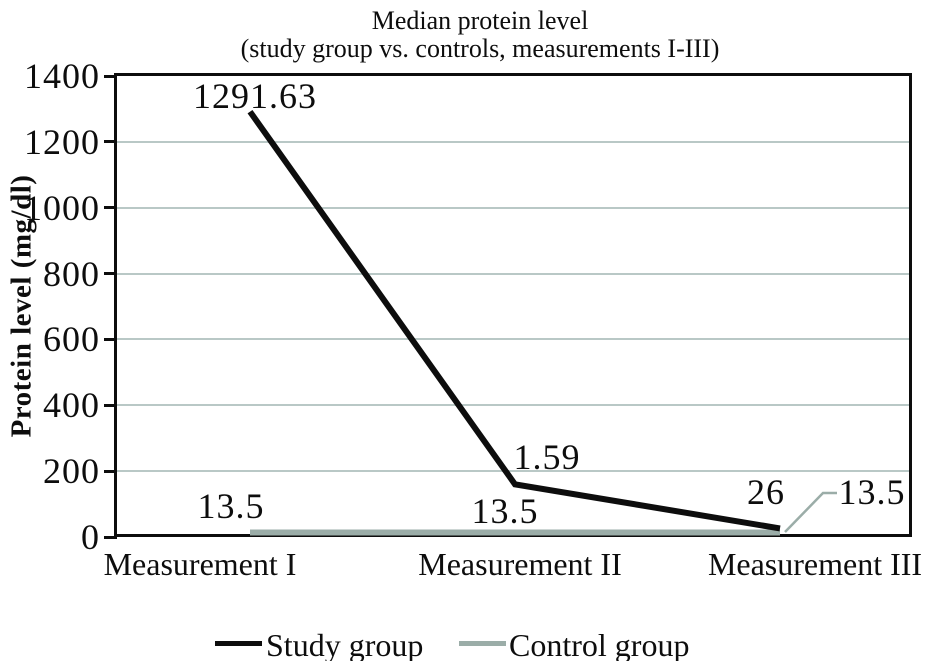  I want to click on x-axis-category-label: Measurement III, so click(815, 564).